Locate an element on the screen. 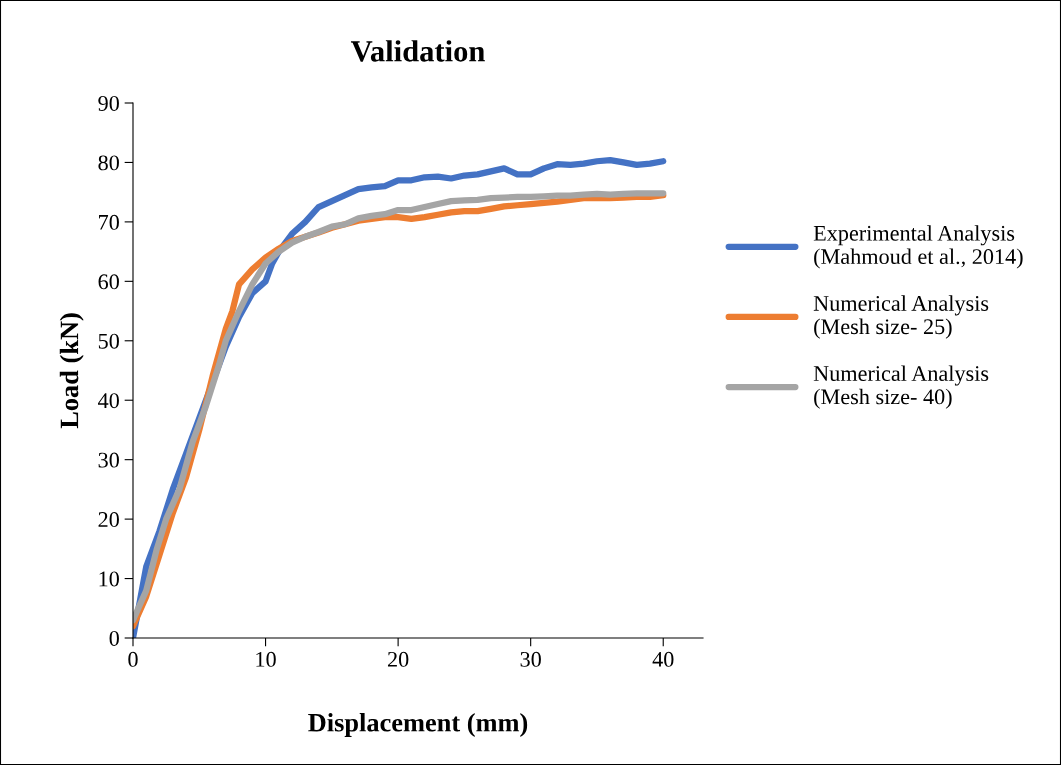  legend-label: Numerical Analysis (Mesh size- 40) is located at coordinates (901, 387).